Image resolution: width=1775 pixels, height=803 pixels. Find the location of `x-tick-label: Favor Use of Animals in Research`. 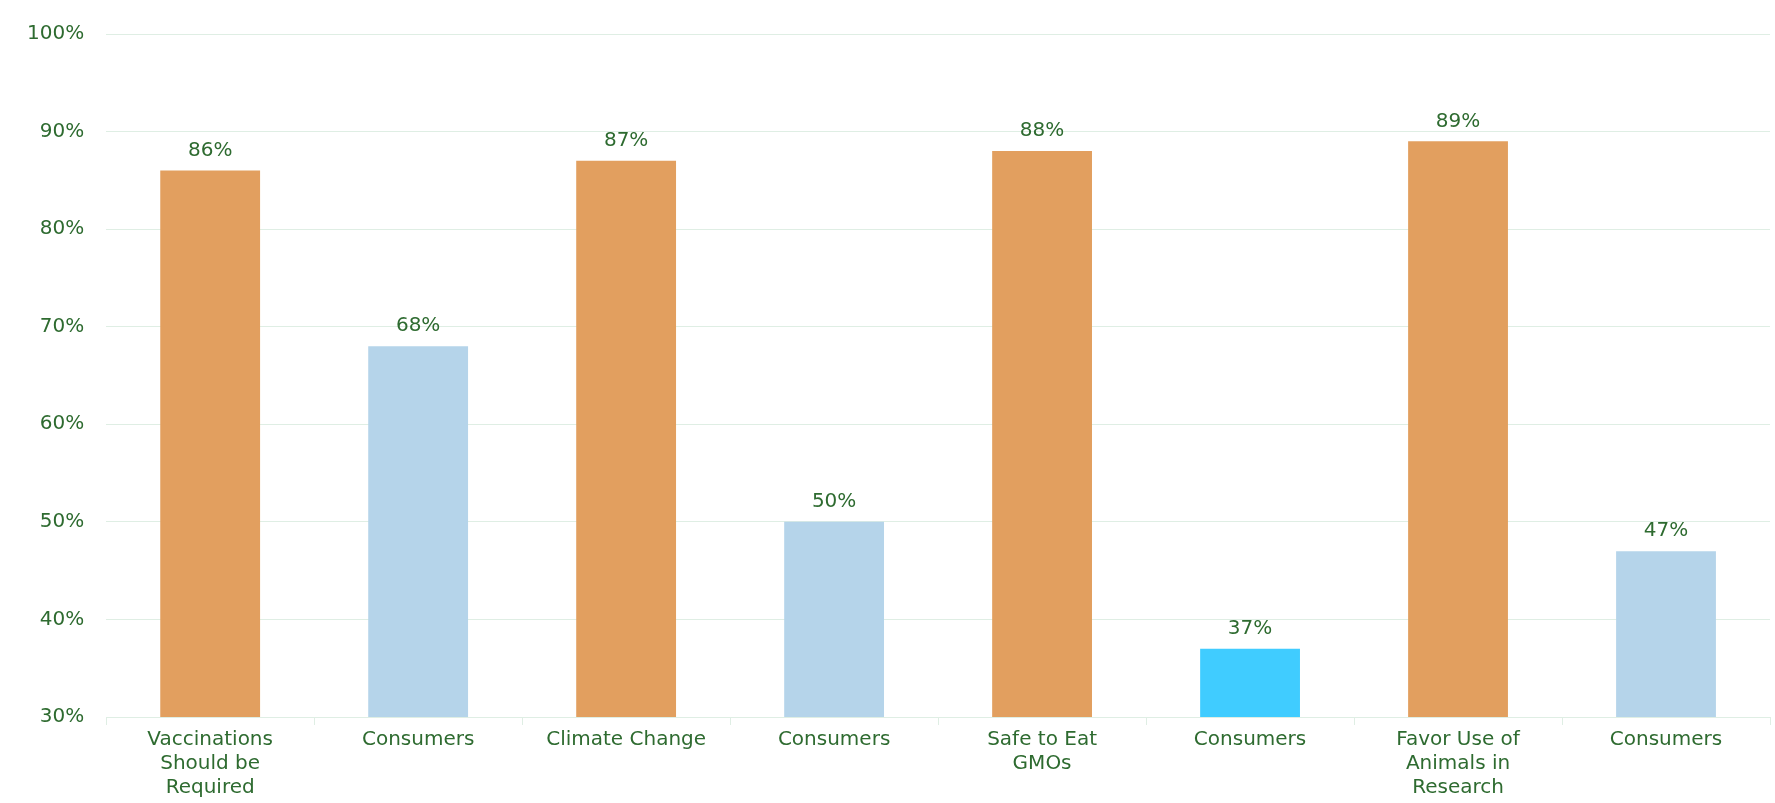

x-tick-label: Favor Use of Animals in Research is located at coordinates (1458, 762).